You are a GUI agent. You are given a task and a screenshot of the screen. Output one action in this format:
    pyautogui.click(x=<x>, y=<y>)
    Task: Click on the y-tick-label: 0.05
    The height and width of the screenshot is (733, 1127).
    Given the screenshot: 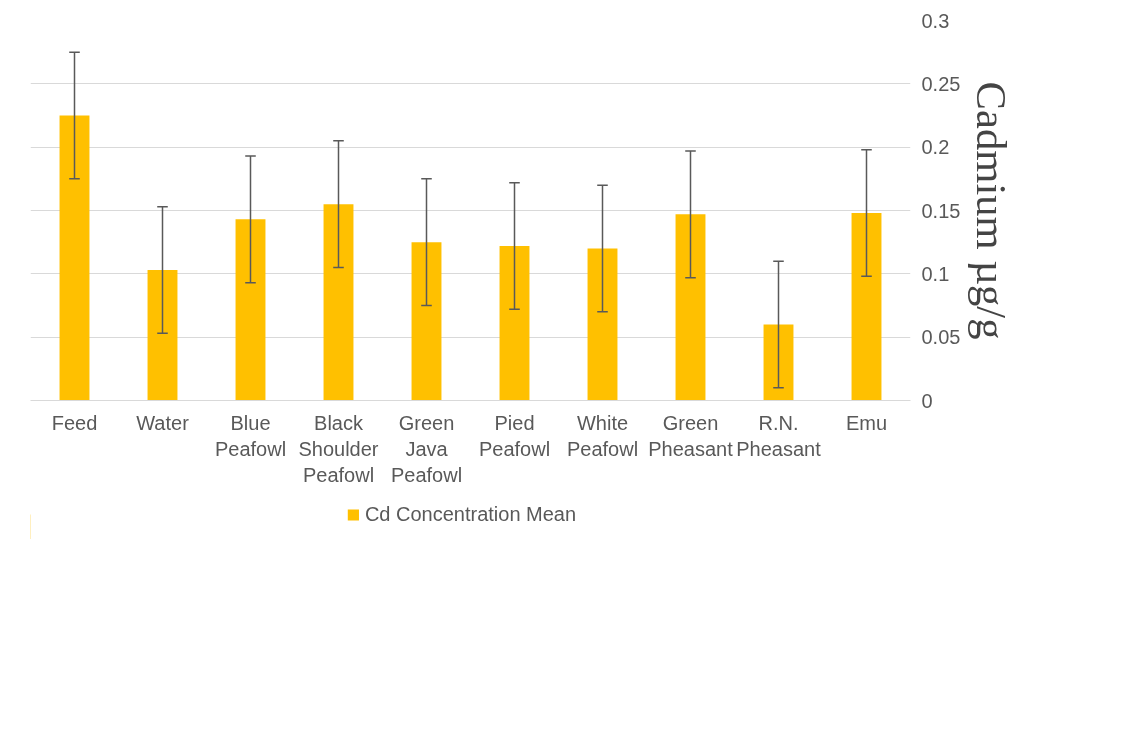 What is the action you would take?
    pyautogui.click(x=941, y=337)
    